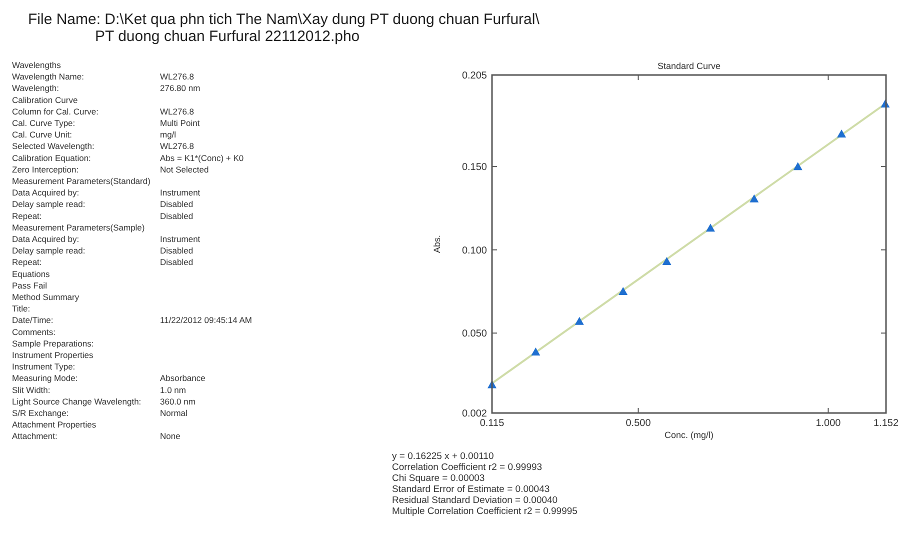 This screenshot has width=914, height=536. What do you see at coordinates (78, 227) in the screenshot?
I see `text: Measurement Parameters(Sample)` at bounding box center [78, 227].